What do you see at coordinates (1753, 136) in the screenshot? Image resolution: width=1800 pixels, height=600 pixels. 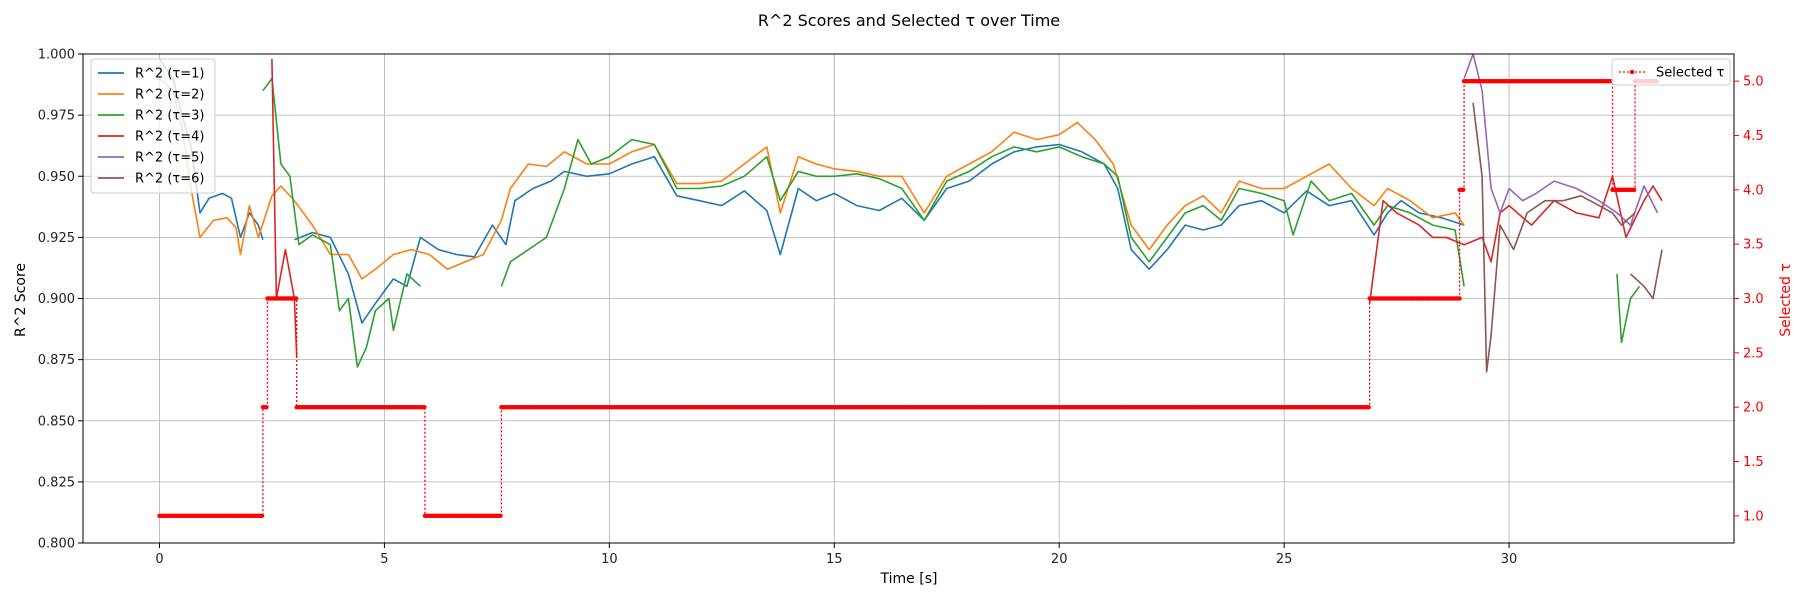 I see `y2-tick-label: 4.5` at bounding box center [1753, 136].